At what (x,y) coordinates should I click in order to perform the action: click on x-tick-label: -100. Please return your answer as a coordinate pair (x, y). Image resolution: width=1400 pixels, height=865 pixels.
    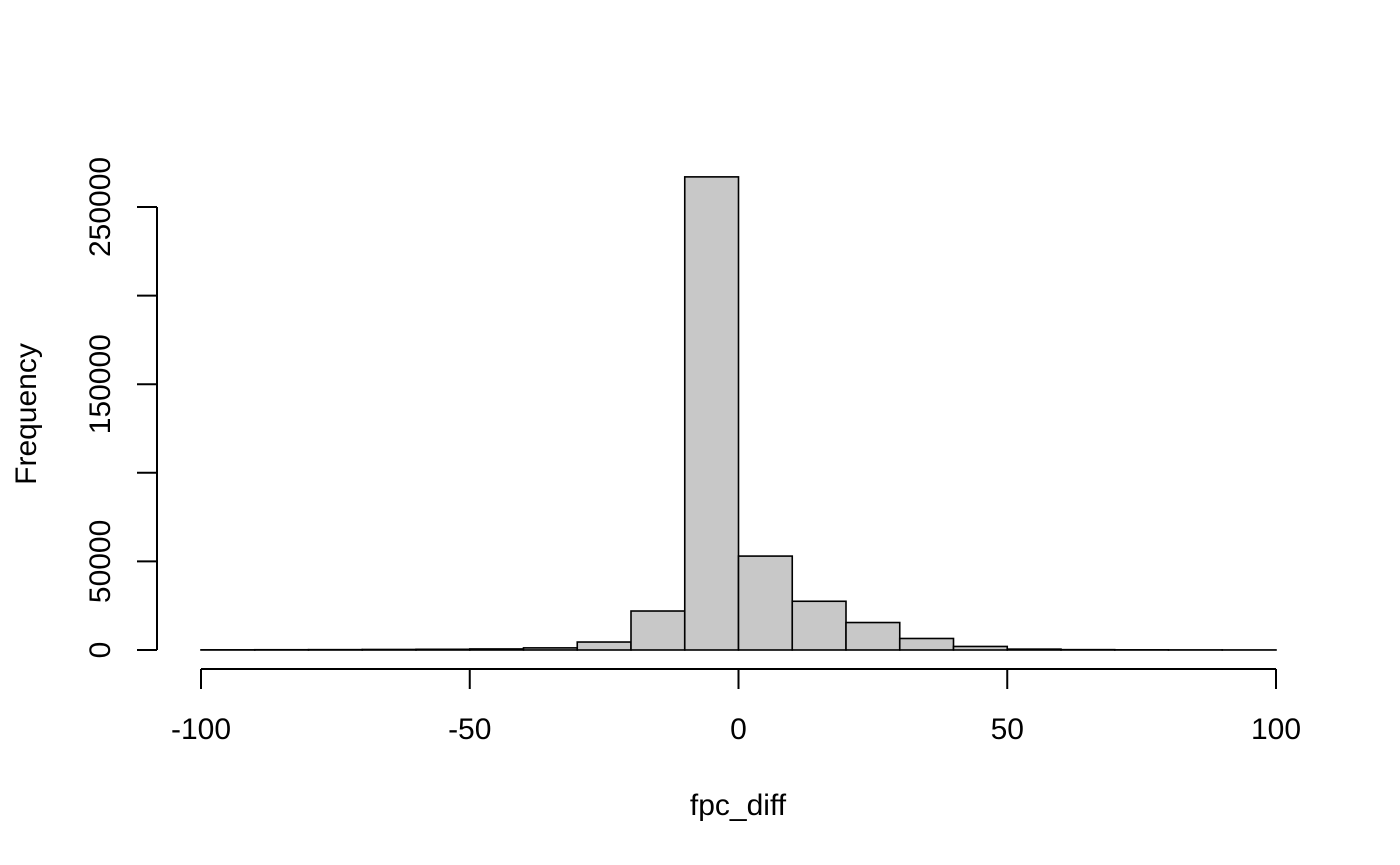
    Looking at the image, I should click on (201, 729).